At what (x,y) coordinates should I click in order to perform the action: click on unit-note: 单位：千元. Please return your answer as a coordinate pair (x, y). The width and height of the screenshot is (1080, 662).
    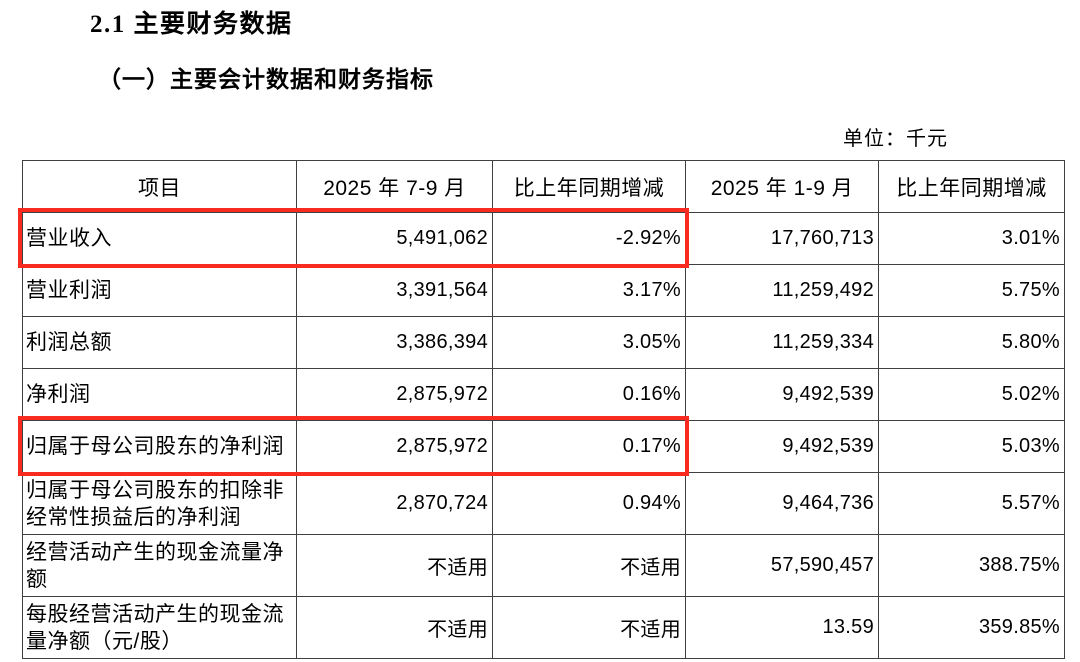
    Looking at the image, I should click on (895, 139).